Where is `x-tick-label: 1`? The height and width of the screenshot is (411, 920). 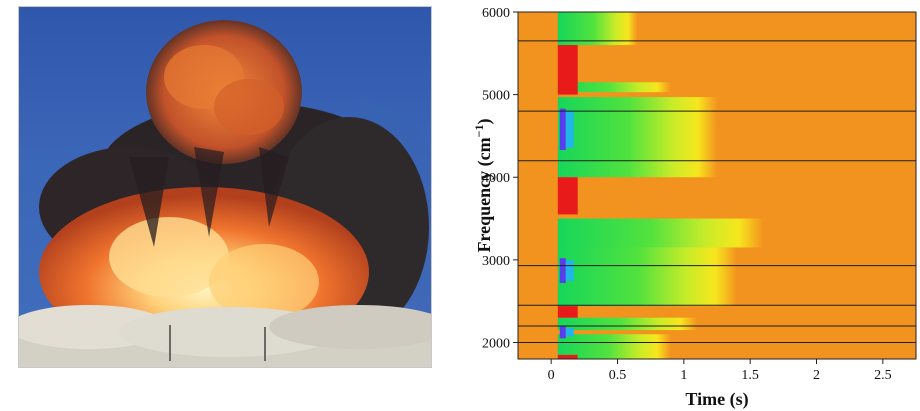 x-tick-label: 1 is located at coordinates (683, 375).